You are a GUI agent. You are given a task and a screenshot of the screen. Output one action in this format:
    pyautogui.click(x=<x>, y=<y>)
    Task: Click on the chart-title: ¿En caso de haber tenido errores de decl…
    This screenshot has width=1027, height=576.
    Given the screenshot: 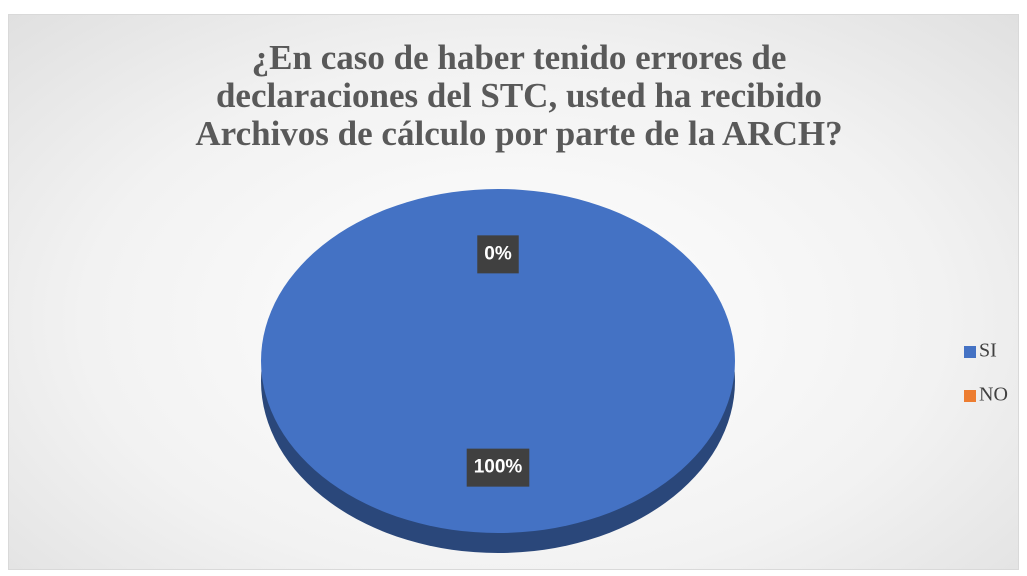 What is the action you would take?
    pyautogui.click(x=519, y=95)
    